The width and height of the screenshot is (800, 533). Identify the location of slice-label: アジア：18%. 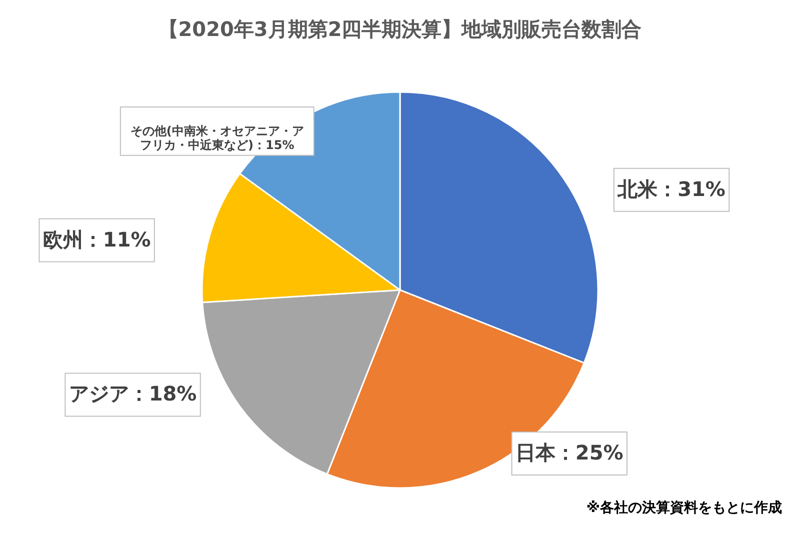
(132, 394).